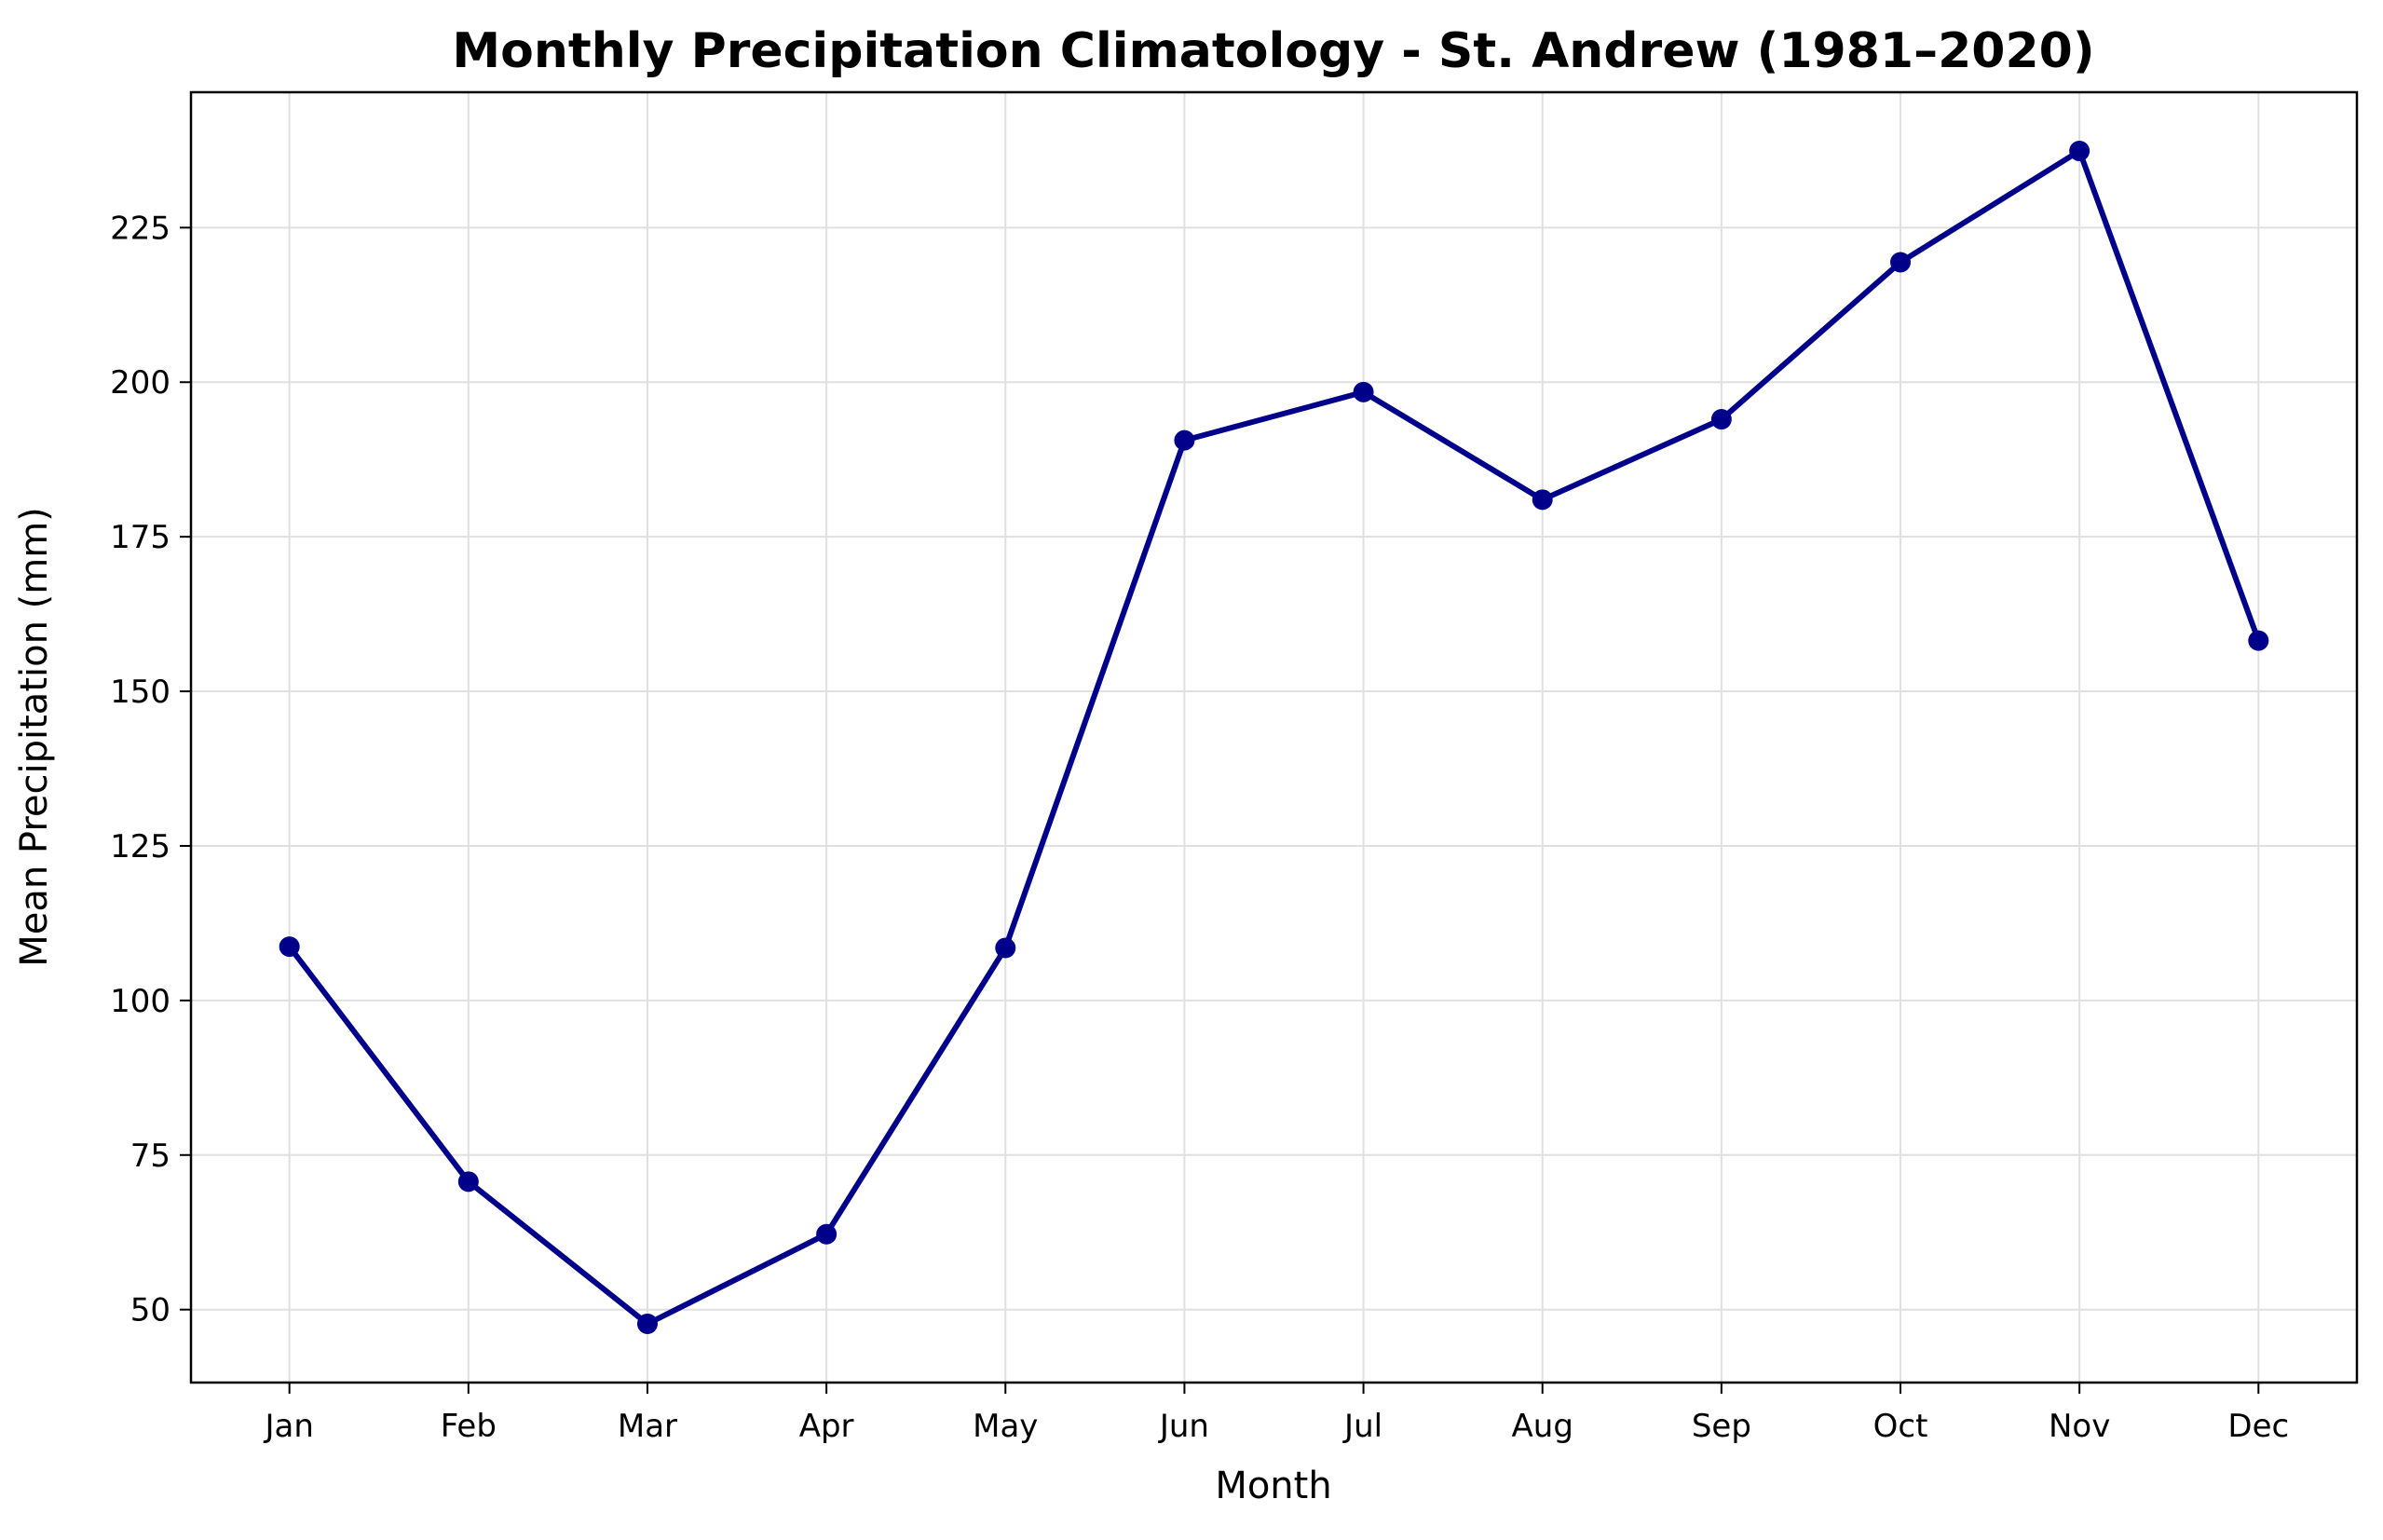 This screenshot has height=1540, width=2383. What do you see at coordinates (1721, 1426) in the screenshot?
I see `x-tick-label: Sep` at bounding box center [1721, 1426].